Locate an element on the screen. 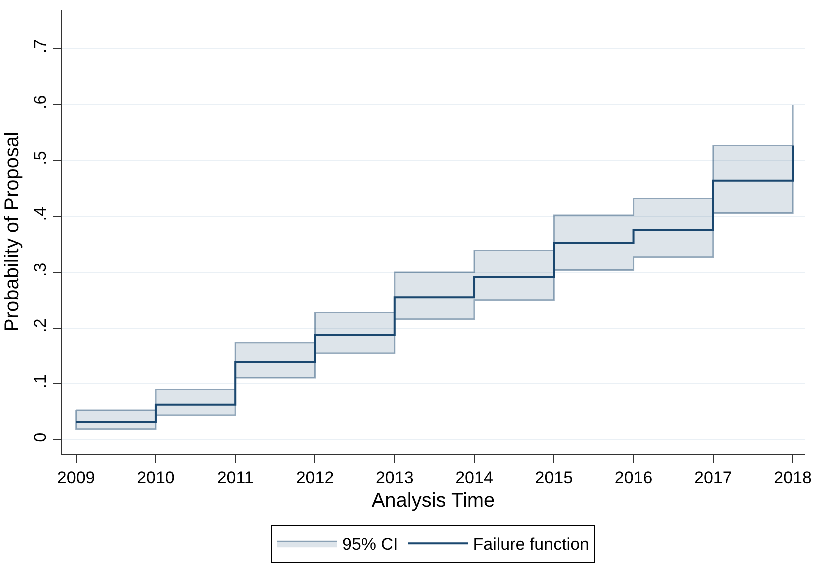 This screenshot has width=822, height=574. legend-label: Failure function is located at coordinates (531, 544).